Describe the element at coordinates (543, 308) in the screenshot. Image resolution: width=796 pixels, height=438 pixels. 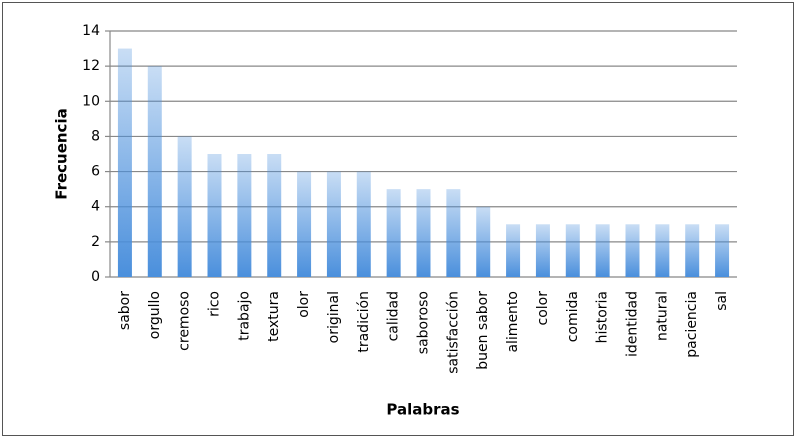
I see `x-tick-label: color` at that location.